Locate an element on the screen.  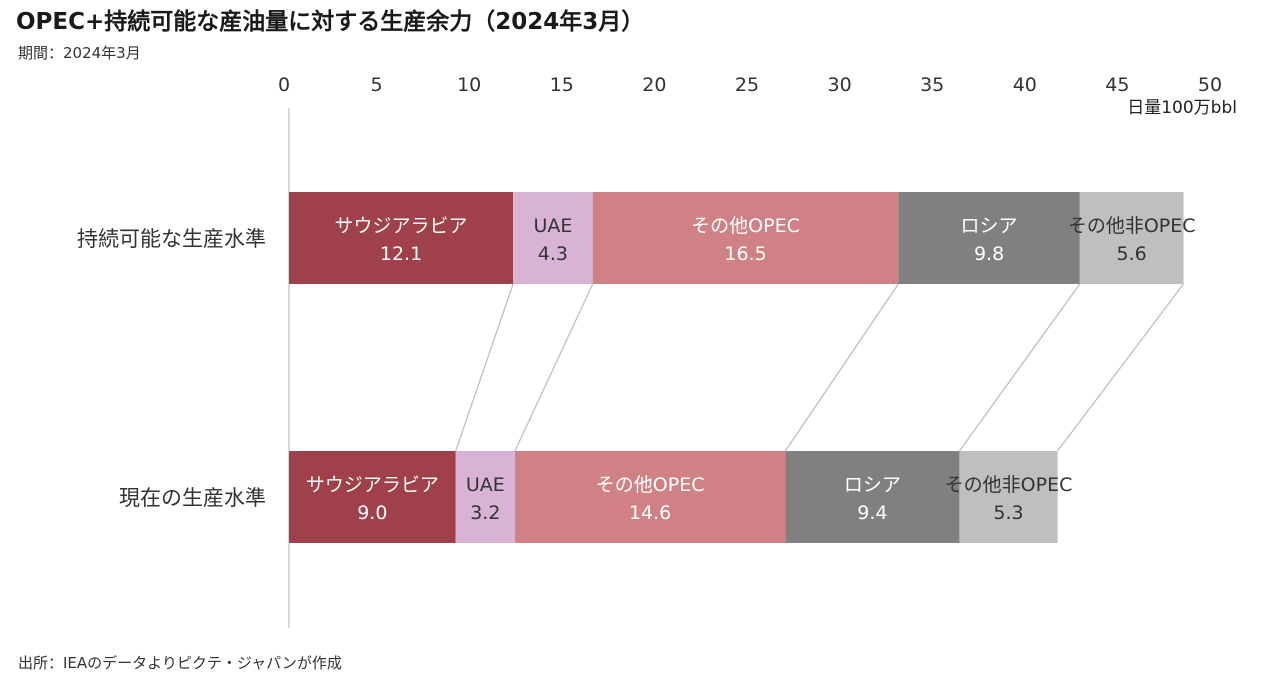
data-label: 16.5 is located at coordinates (745, 254).